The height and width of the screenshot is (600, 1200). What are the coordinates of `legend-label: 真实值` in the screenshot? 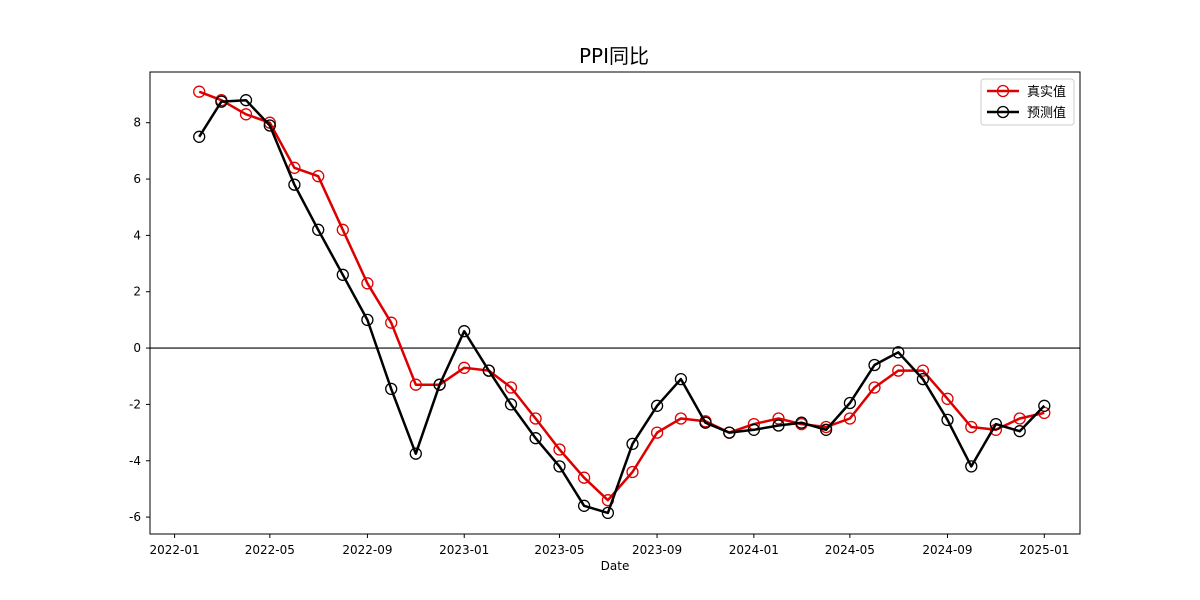 It's located at (1046, 92).